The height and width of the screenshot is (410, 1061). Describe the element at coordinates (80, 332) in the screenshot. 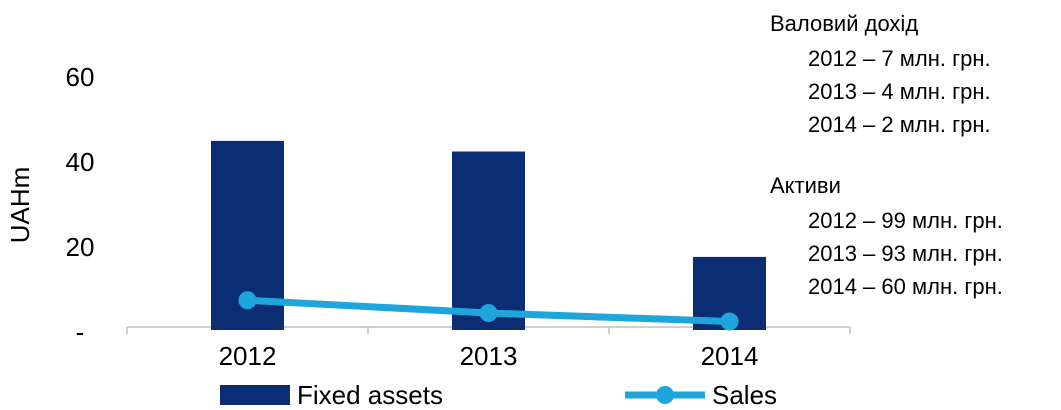

I see `y-tick-label: -` at that location.